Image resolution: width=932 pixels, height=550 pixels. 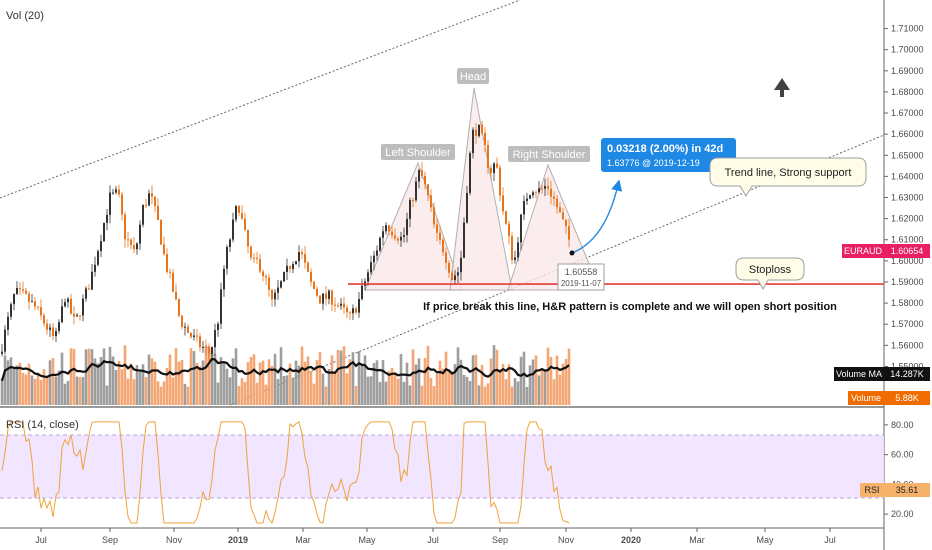 I want to click on rsi-value-bg, so click(x=907, y=490).